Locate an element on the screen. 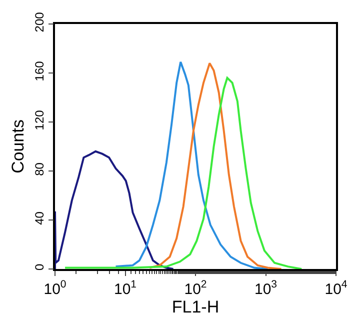  x-tick-label: 10$^{4}$ is located at coordinates (336, 288).